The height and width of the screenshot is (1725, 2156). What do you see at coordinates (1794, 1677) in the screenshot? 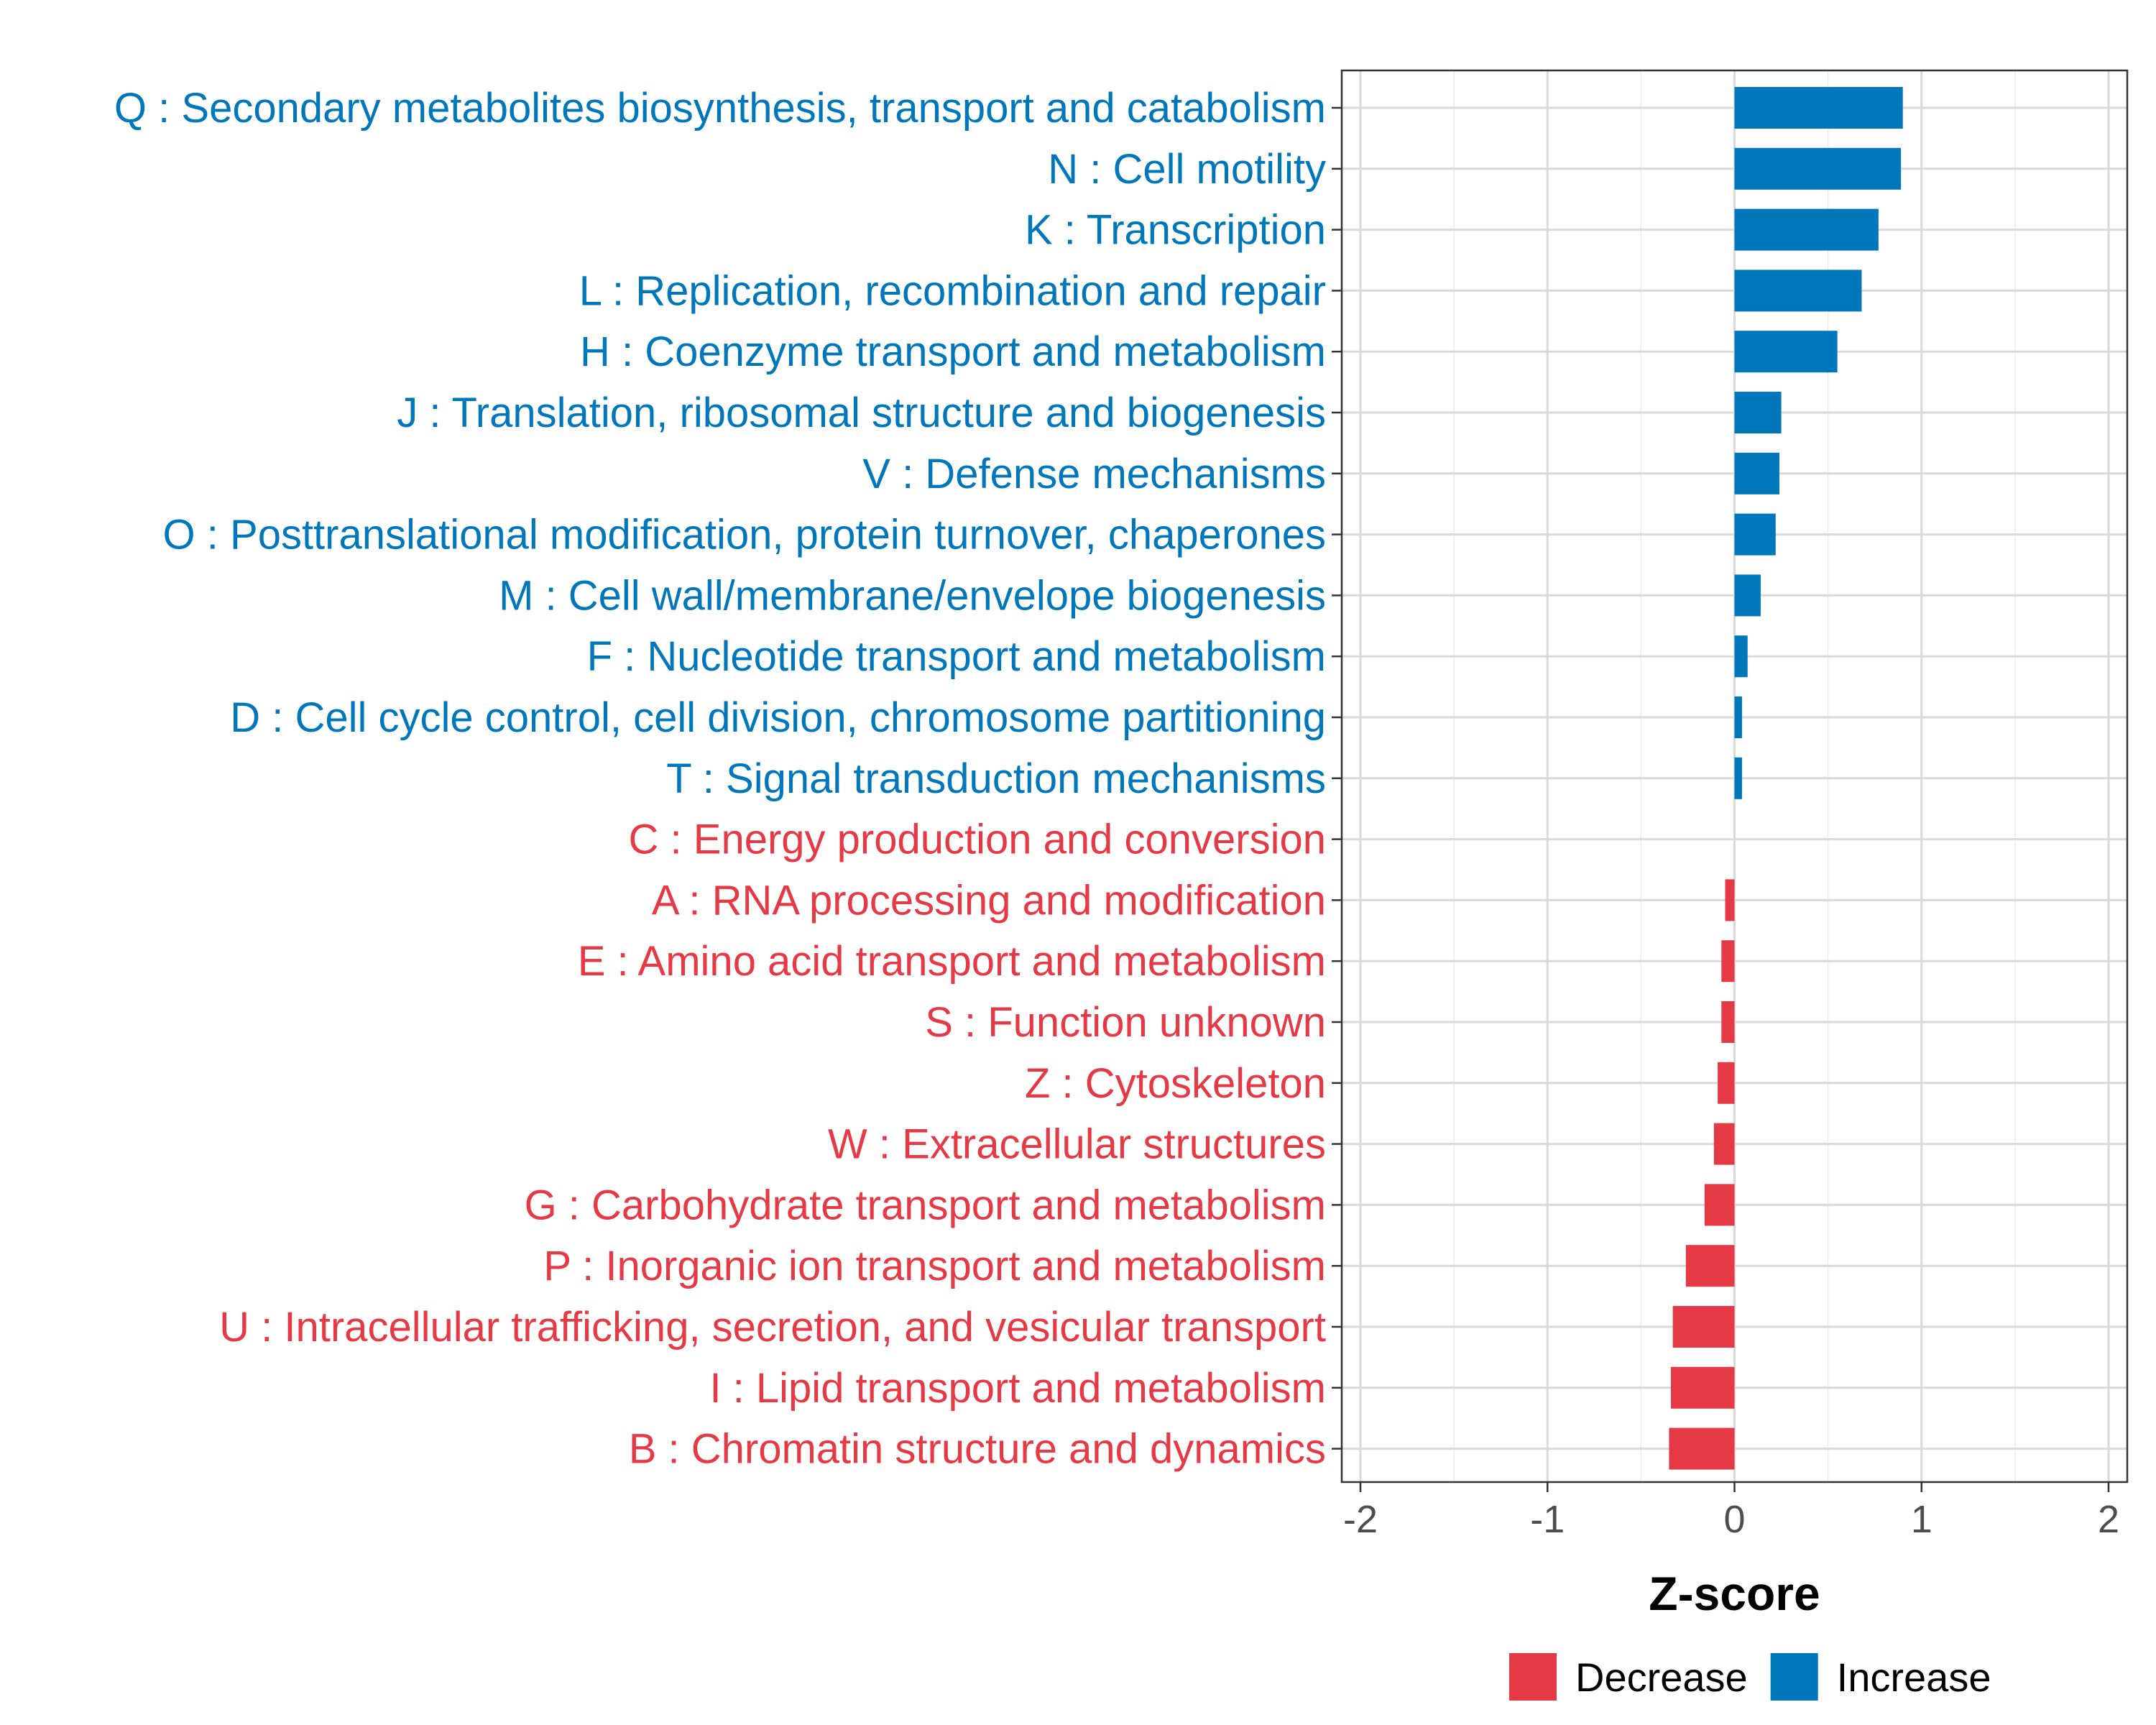
I see `legend-key-increase` at bounding box center [1794, 1677].